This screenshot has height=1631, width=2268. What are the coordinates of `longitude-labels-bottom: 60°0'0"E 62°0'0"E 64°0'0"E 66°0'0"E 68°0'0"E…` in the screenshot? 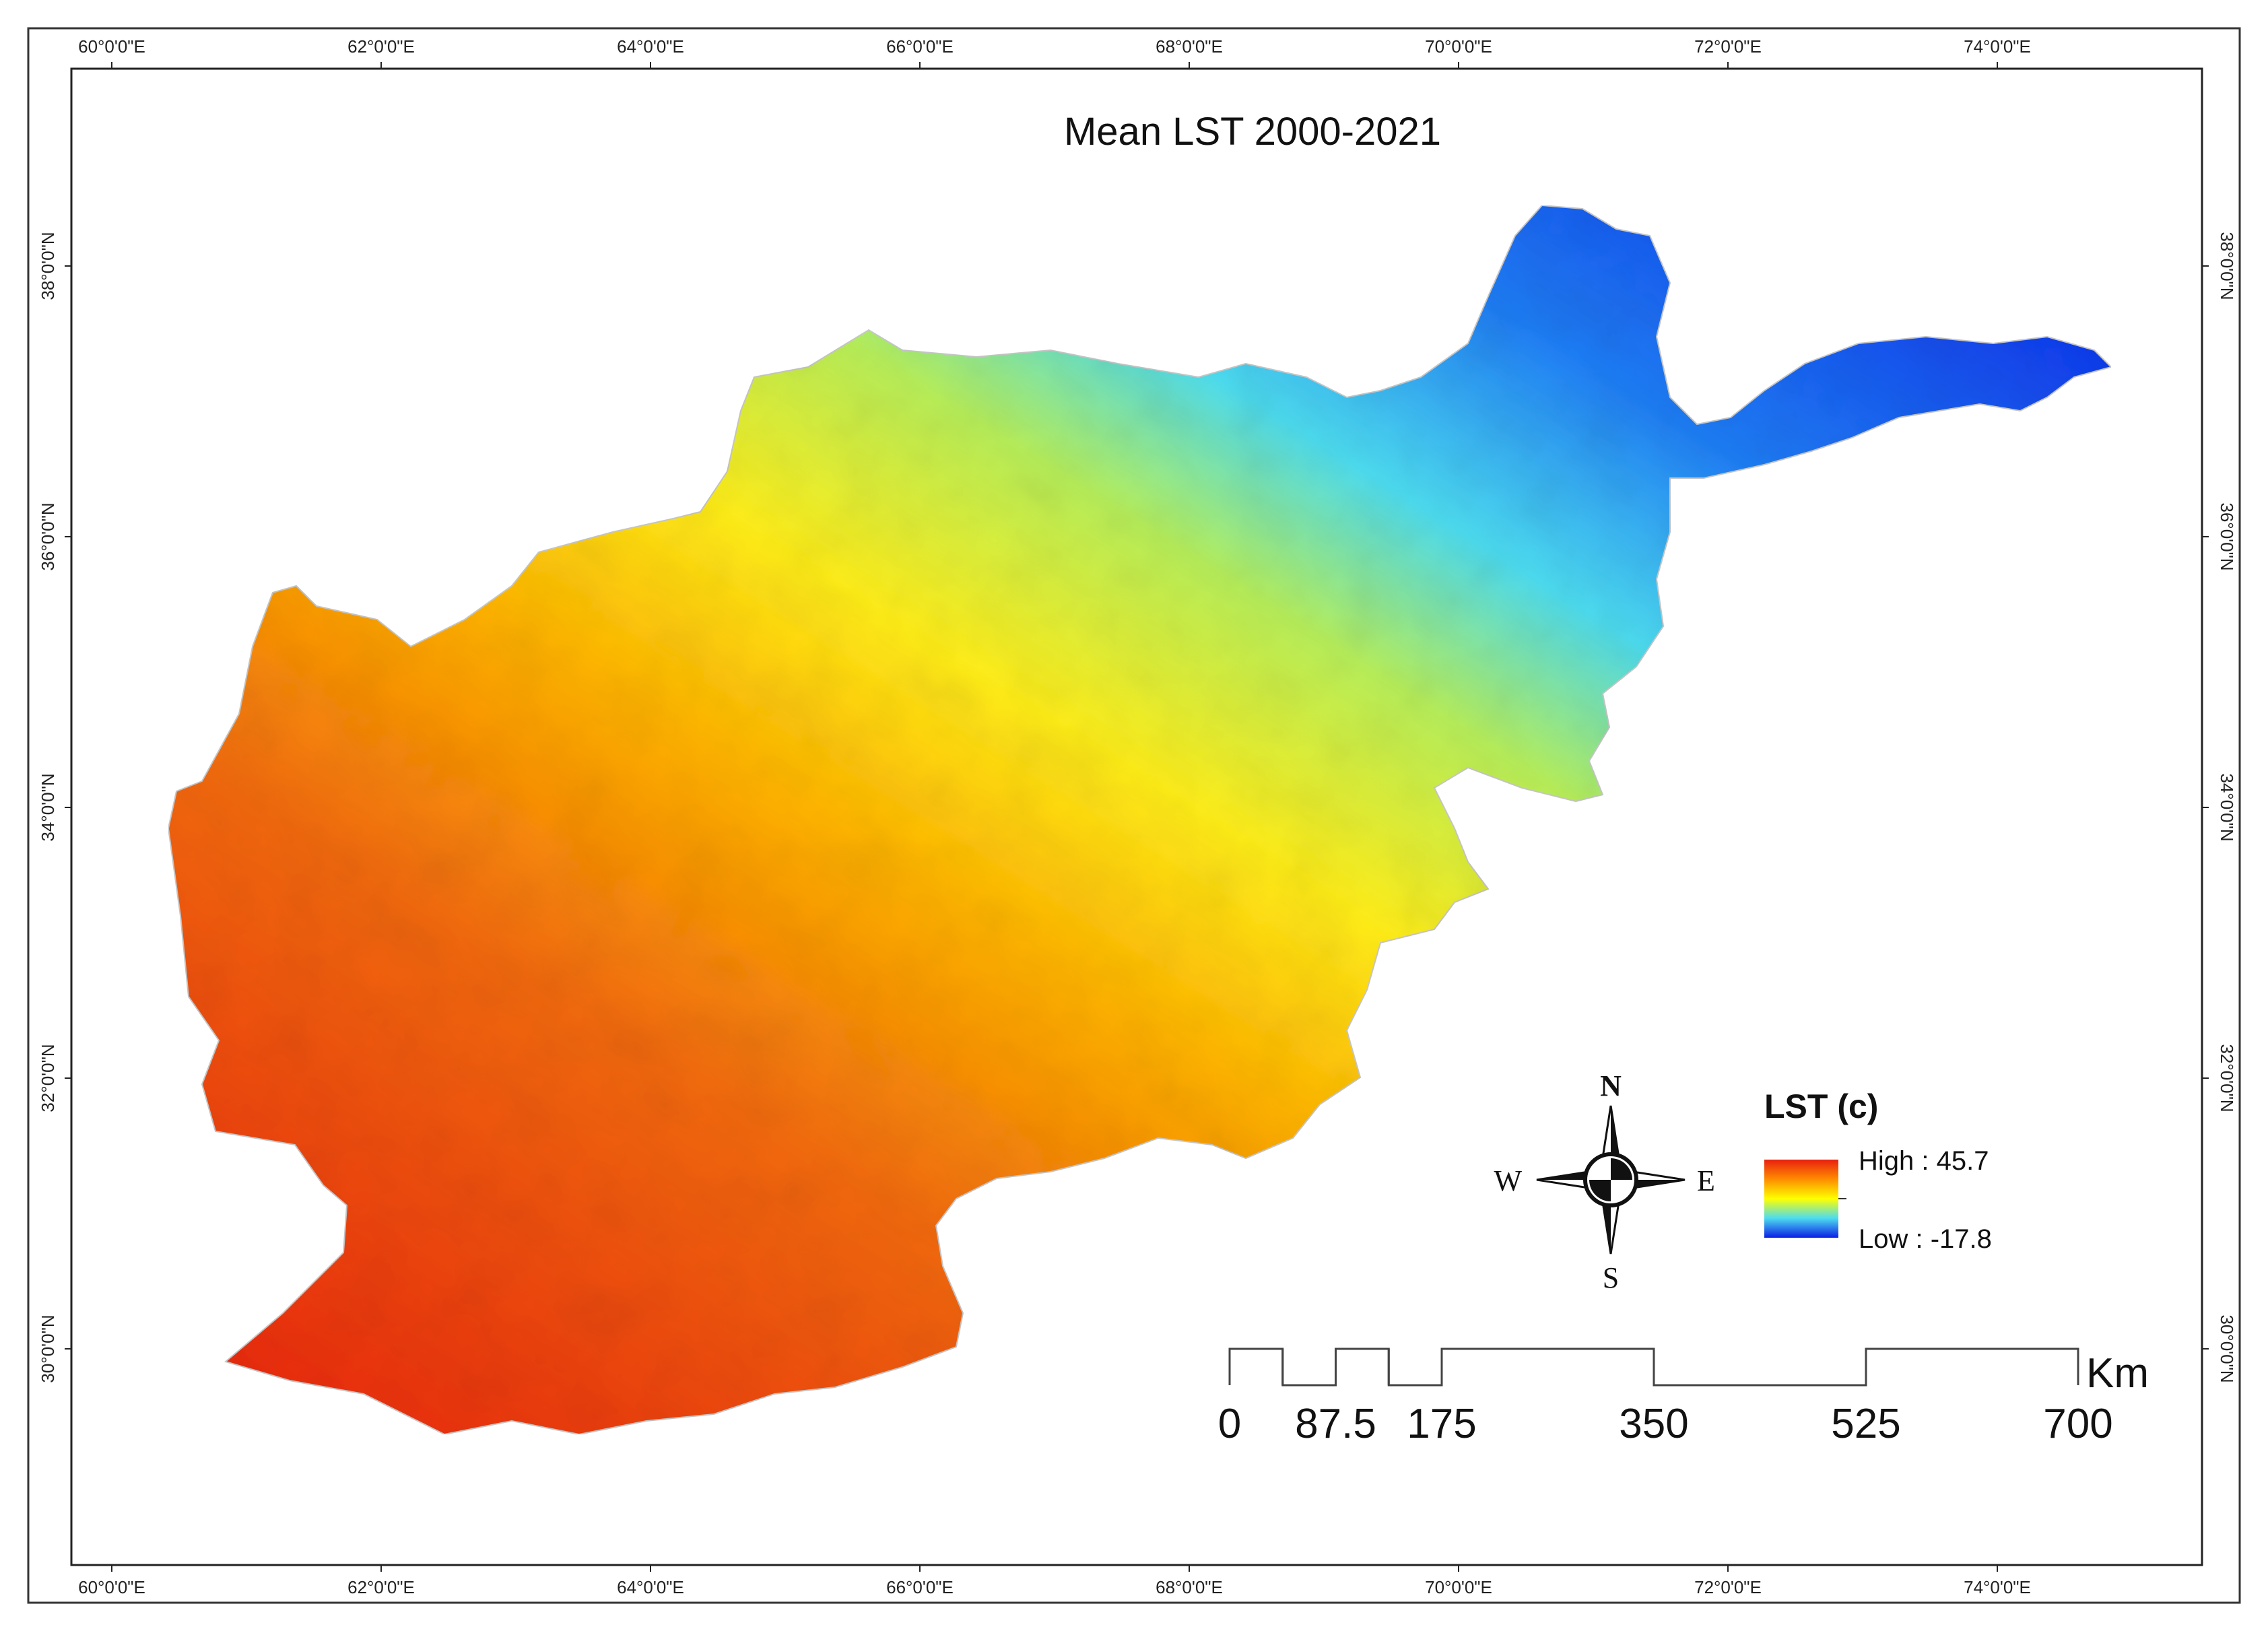 It's located at (1054, 1581).